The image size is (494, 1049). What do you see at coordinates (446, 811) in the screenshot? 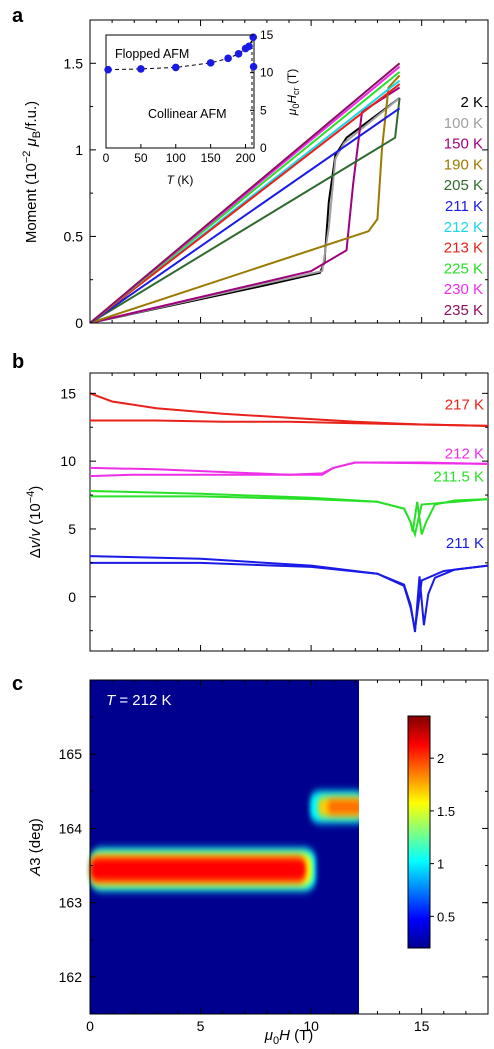
I see `colorbar-tick-label: 1.5` at bounding box center [446, 811].